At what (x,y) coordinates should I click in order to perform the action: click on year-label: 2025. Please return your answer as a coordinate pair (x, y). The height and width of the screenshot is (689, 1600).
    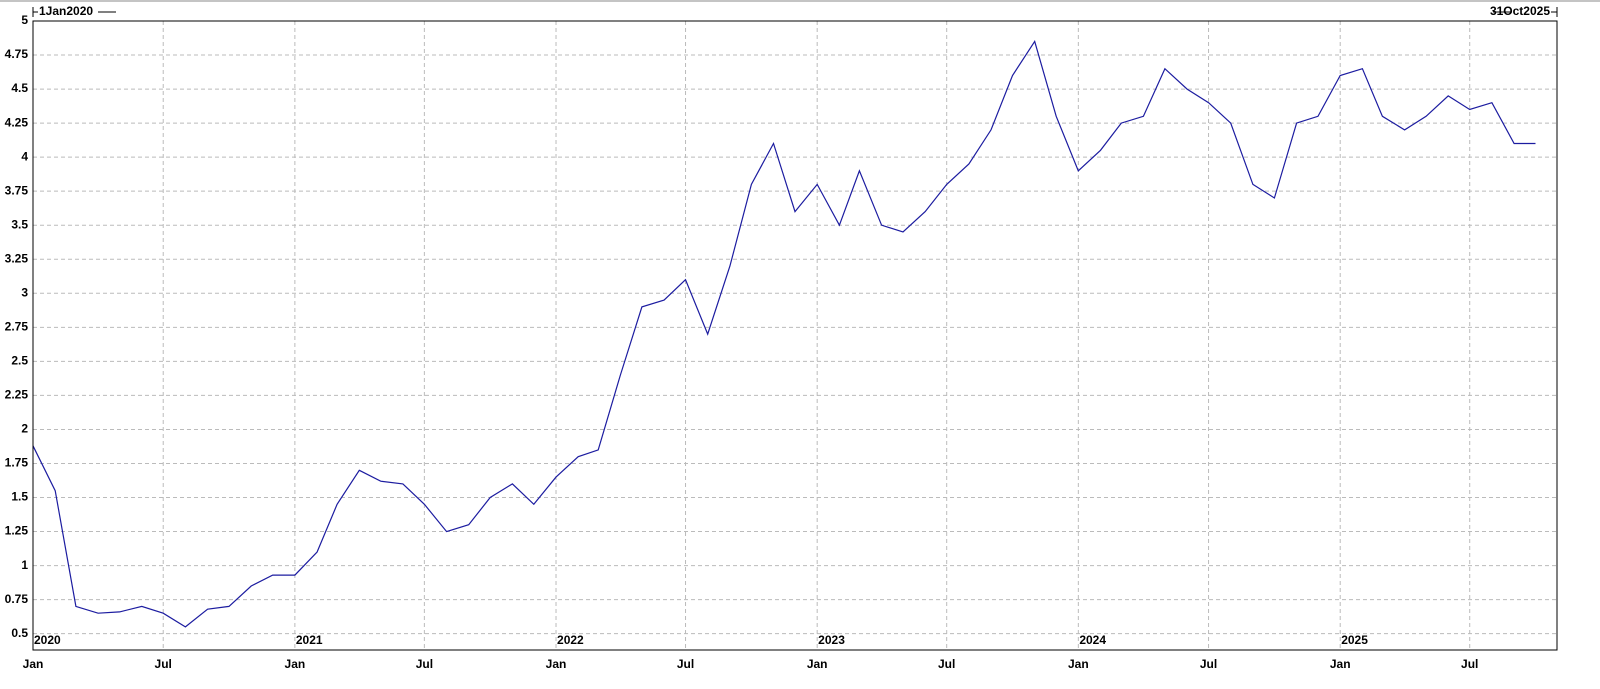
    Looking at the image, I should click on (1354, 640).